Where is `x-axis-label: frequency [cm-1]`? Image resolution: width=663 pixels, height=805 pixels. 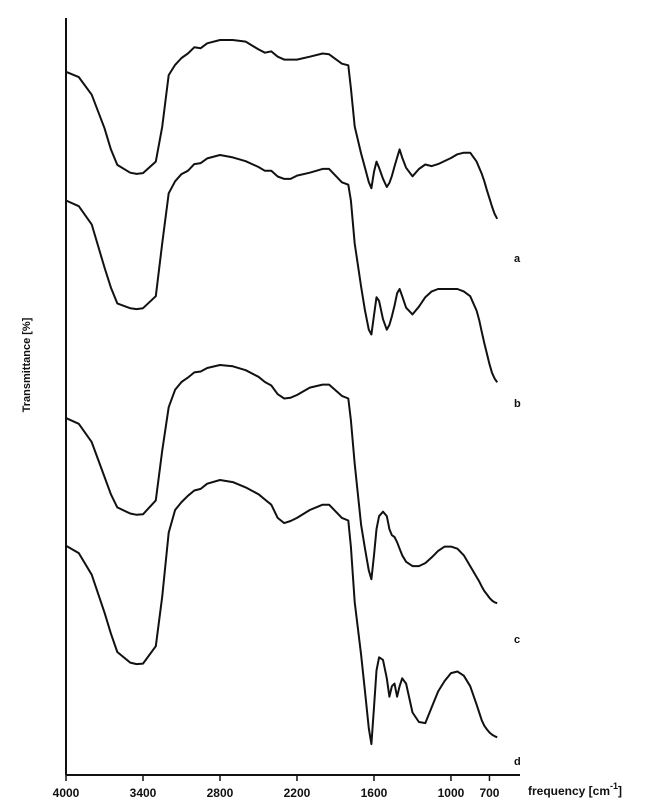 x-axis-label: frequency [cm-1] is located at coordinates (575, 789).